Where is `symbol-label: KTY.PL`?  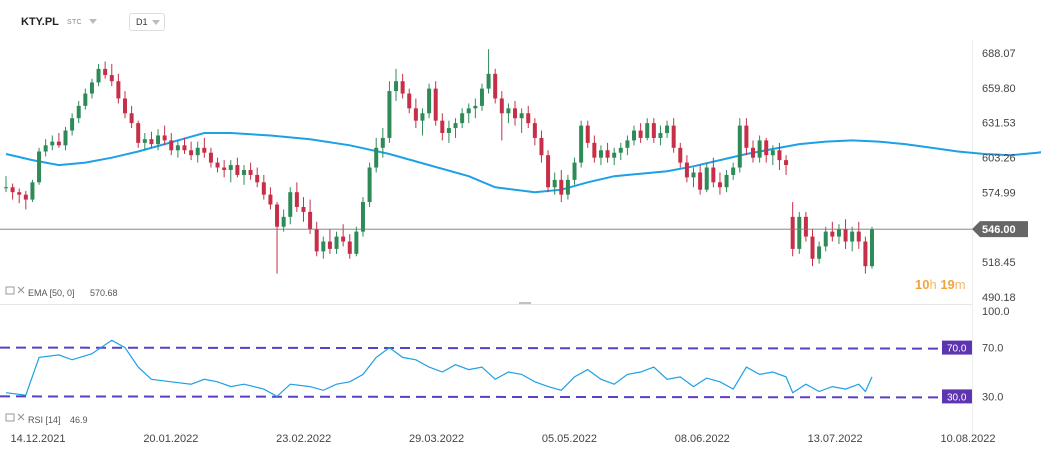 symbol-label: KTY.PL is located at coordinates (40, 22).